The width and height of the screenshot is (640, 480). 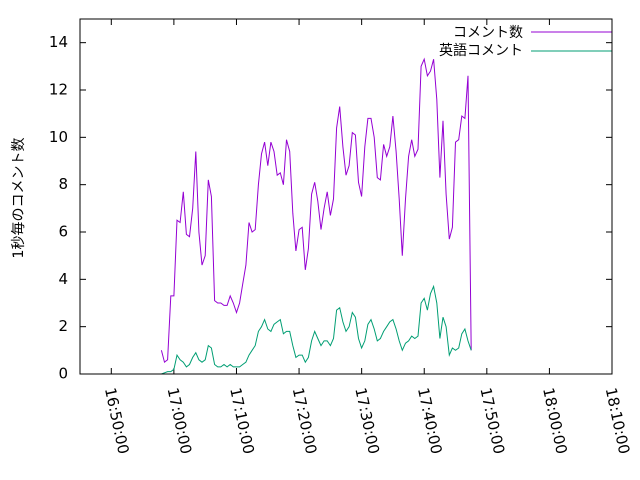 I want to click on y-tick-label: 4, so click(x=63, y=279).